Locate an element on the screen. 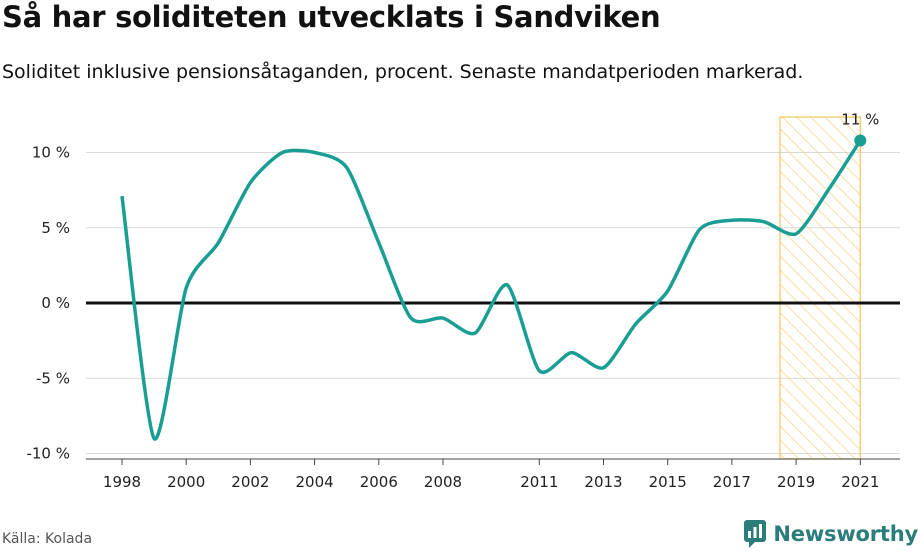 The image size is (920, 552). x-tick-label: 2017 is located at coordinates (732, 482).